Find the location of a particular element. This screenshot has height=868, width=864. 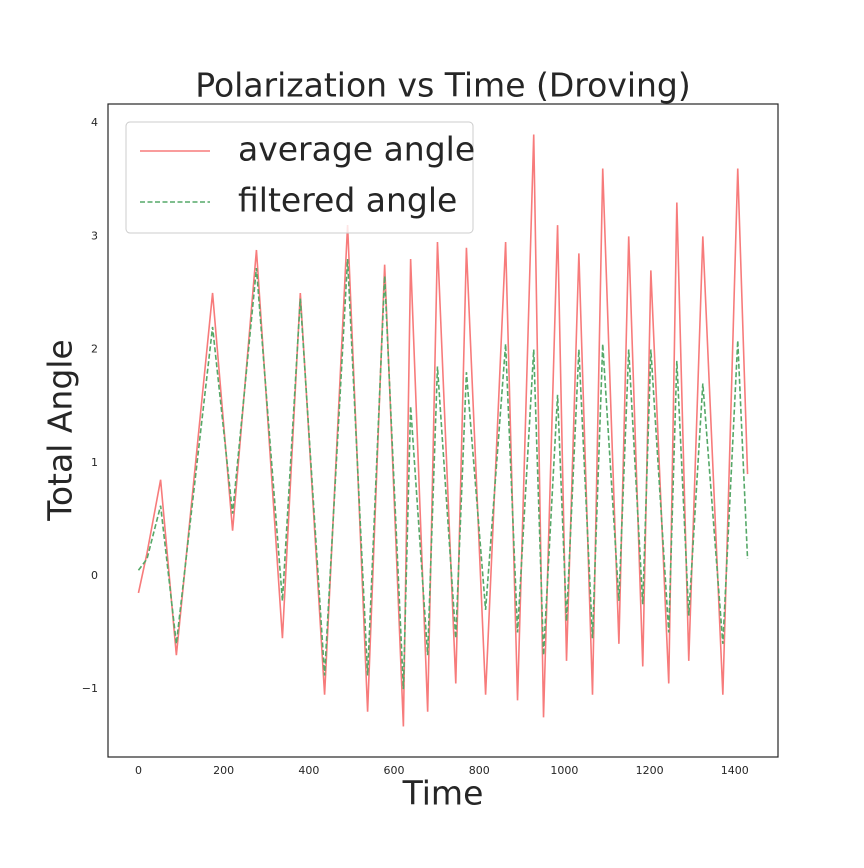

y-tick-label: 4 is located at coordinates (94, 122).